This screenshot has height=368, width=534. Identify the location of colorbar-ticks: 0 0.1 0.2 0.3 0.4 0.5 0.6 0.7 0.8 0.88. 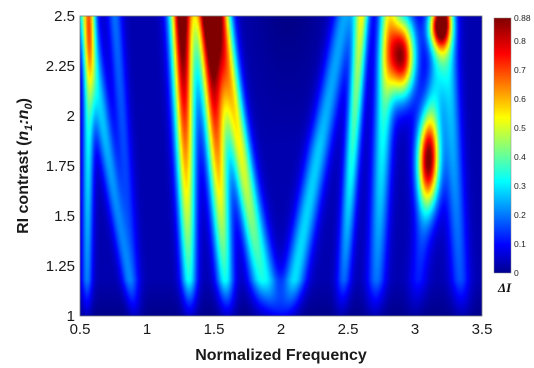
(522, 145).